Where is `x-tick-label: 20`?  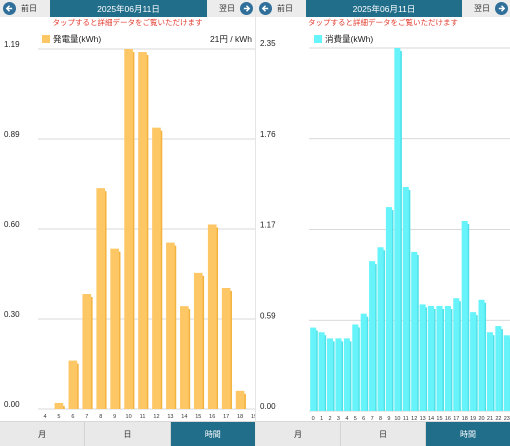 x-tick-label: 20 is located at coordinates (481, 419).